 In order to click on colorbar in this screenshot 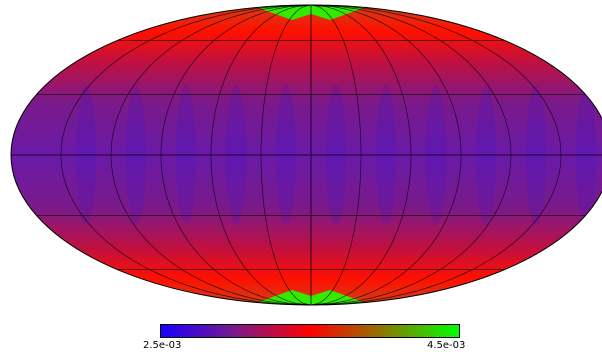, I will do `click(310, 331)`.